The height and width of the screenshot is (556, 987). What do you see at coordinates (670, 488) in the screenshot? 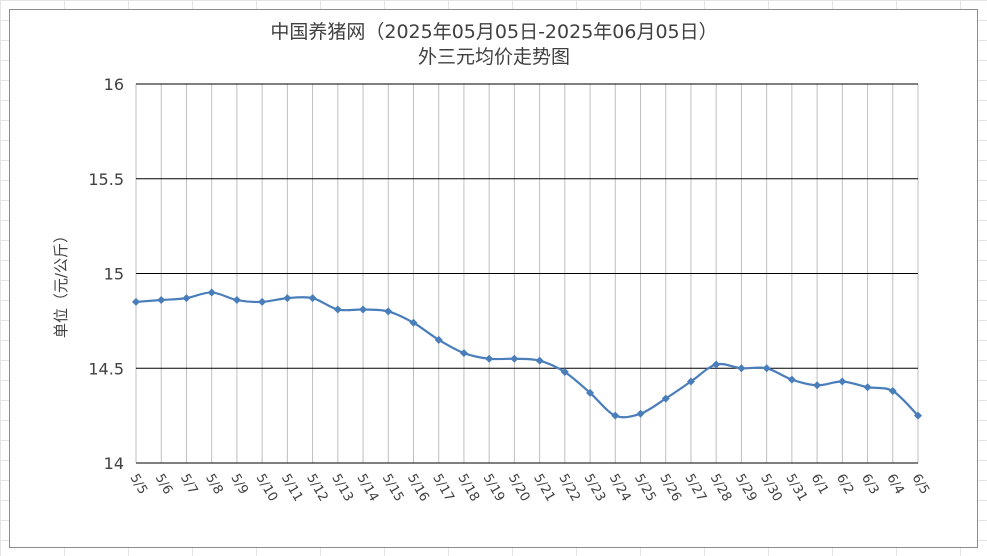
I see `x-tick-label: 5/26` at bounding box center [670, 488].